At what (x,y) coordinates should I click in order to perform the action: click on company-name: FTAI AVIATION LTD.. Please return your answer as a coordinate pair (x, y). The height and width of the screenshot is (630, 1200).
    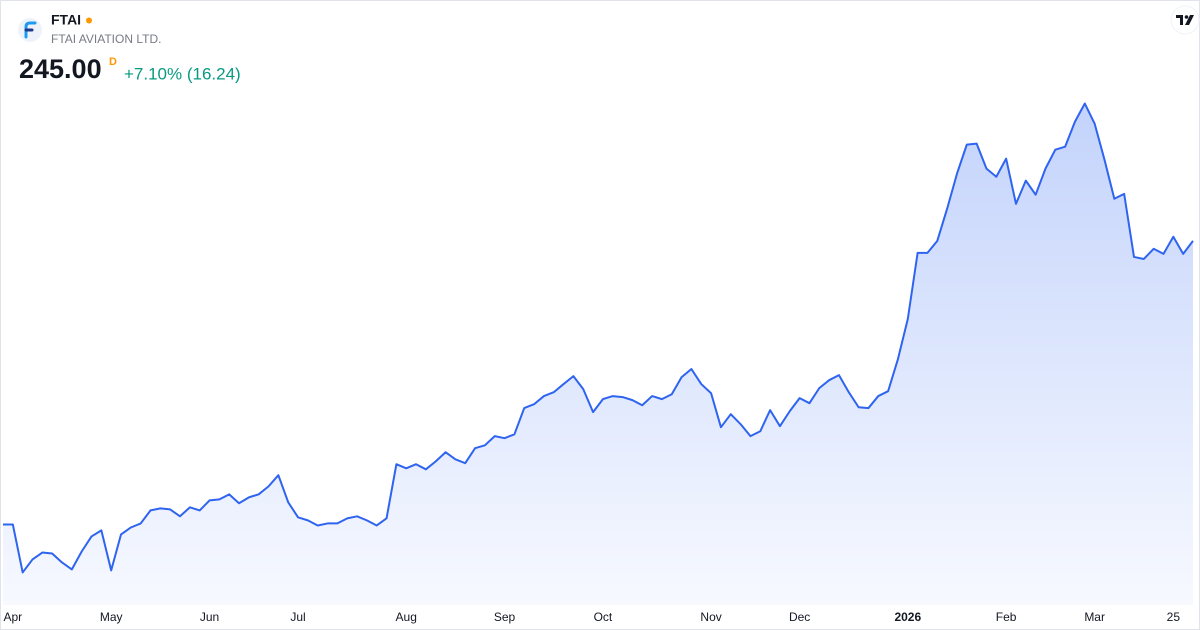
    Looking at the image, I should click on (106, 39).